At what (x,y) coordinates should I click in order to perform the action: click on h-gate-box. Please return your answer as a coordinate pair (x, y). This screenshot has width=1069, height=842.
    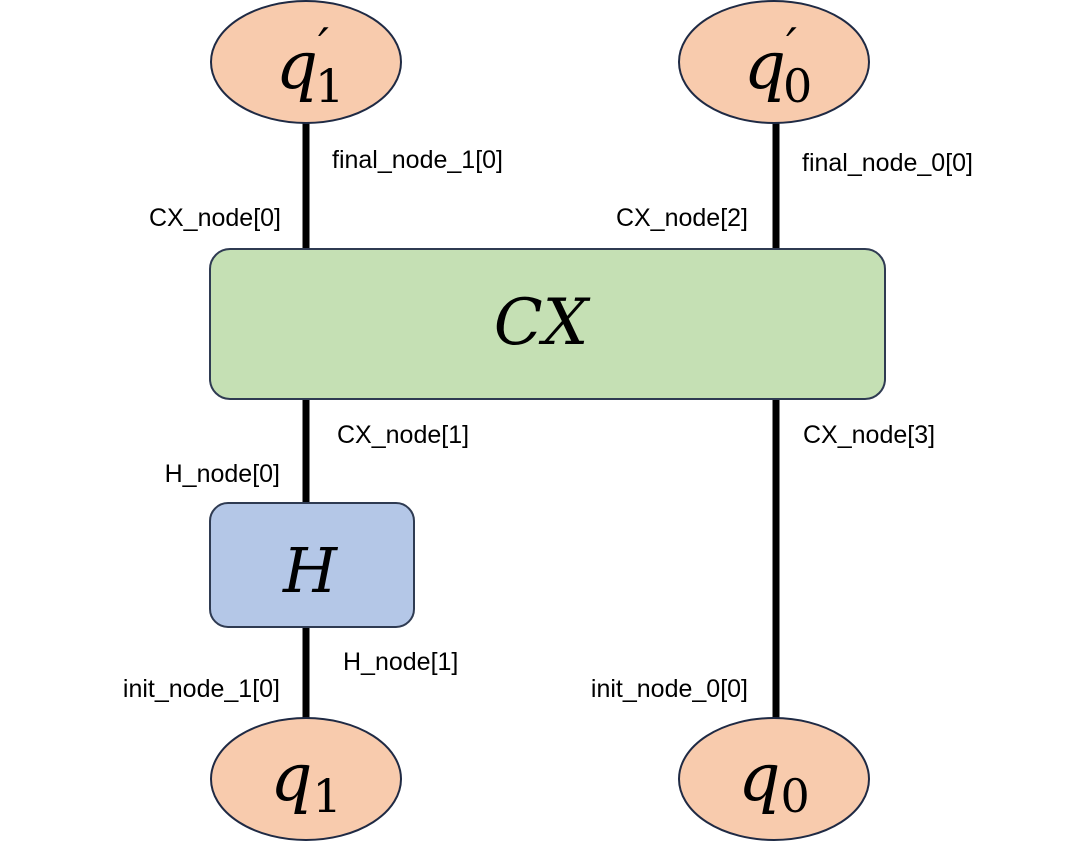
    Looking at the image, I should click on (312, 565).